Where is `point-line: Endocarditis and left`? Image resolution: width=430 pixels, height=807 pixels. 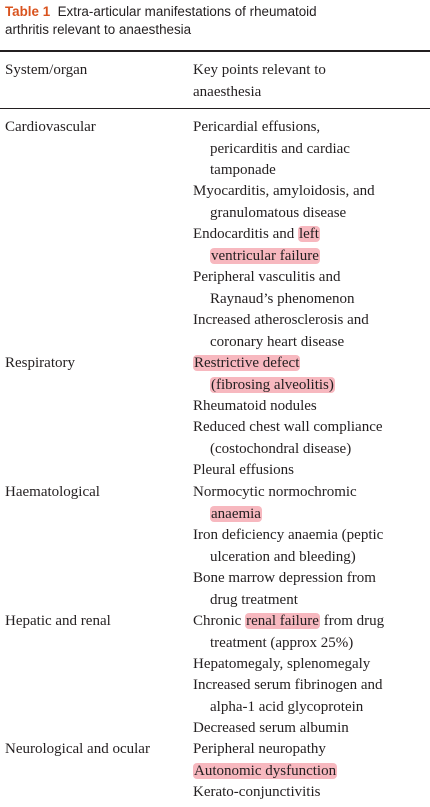 point-line: Endocarditis and left is located at coordinates (311, 235).